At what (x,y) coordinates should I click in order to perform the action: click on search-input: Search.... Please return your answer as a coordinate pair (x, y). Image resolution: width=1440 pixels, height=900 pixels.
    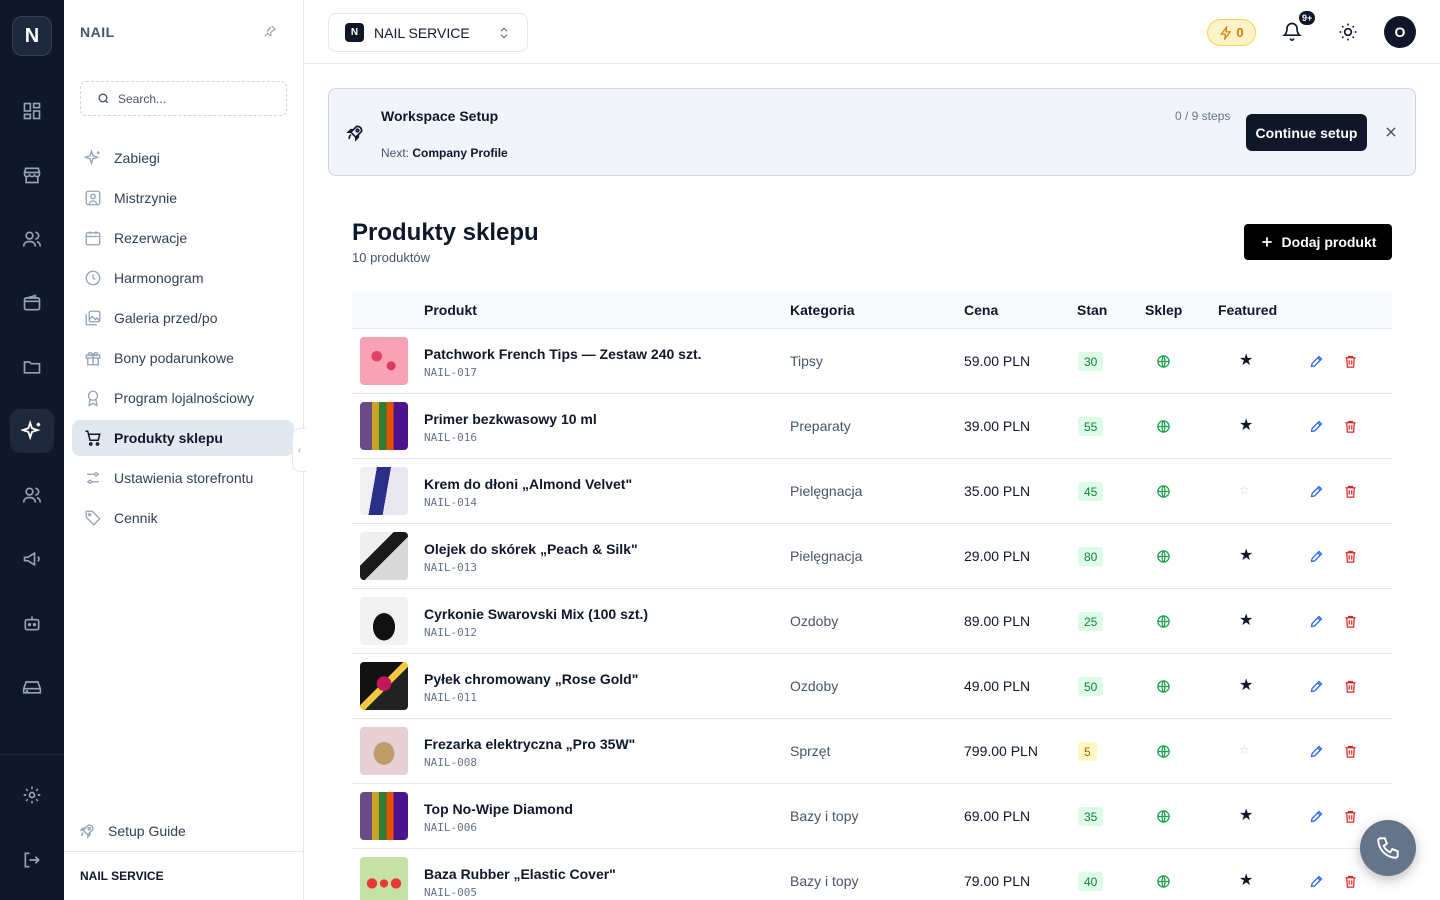
    Looking at the image, I should click on (183, 98).